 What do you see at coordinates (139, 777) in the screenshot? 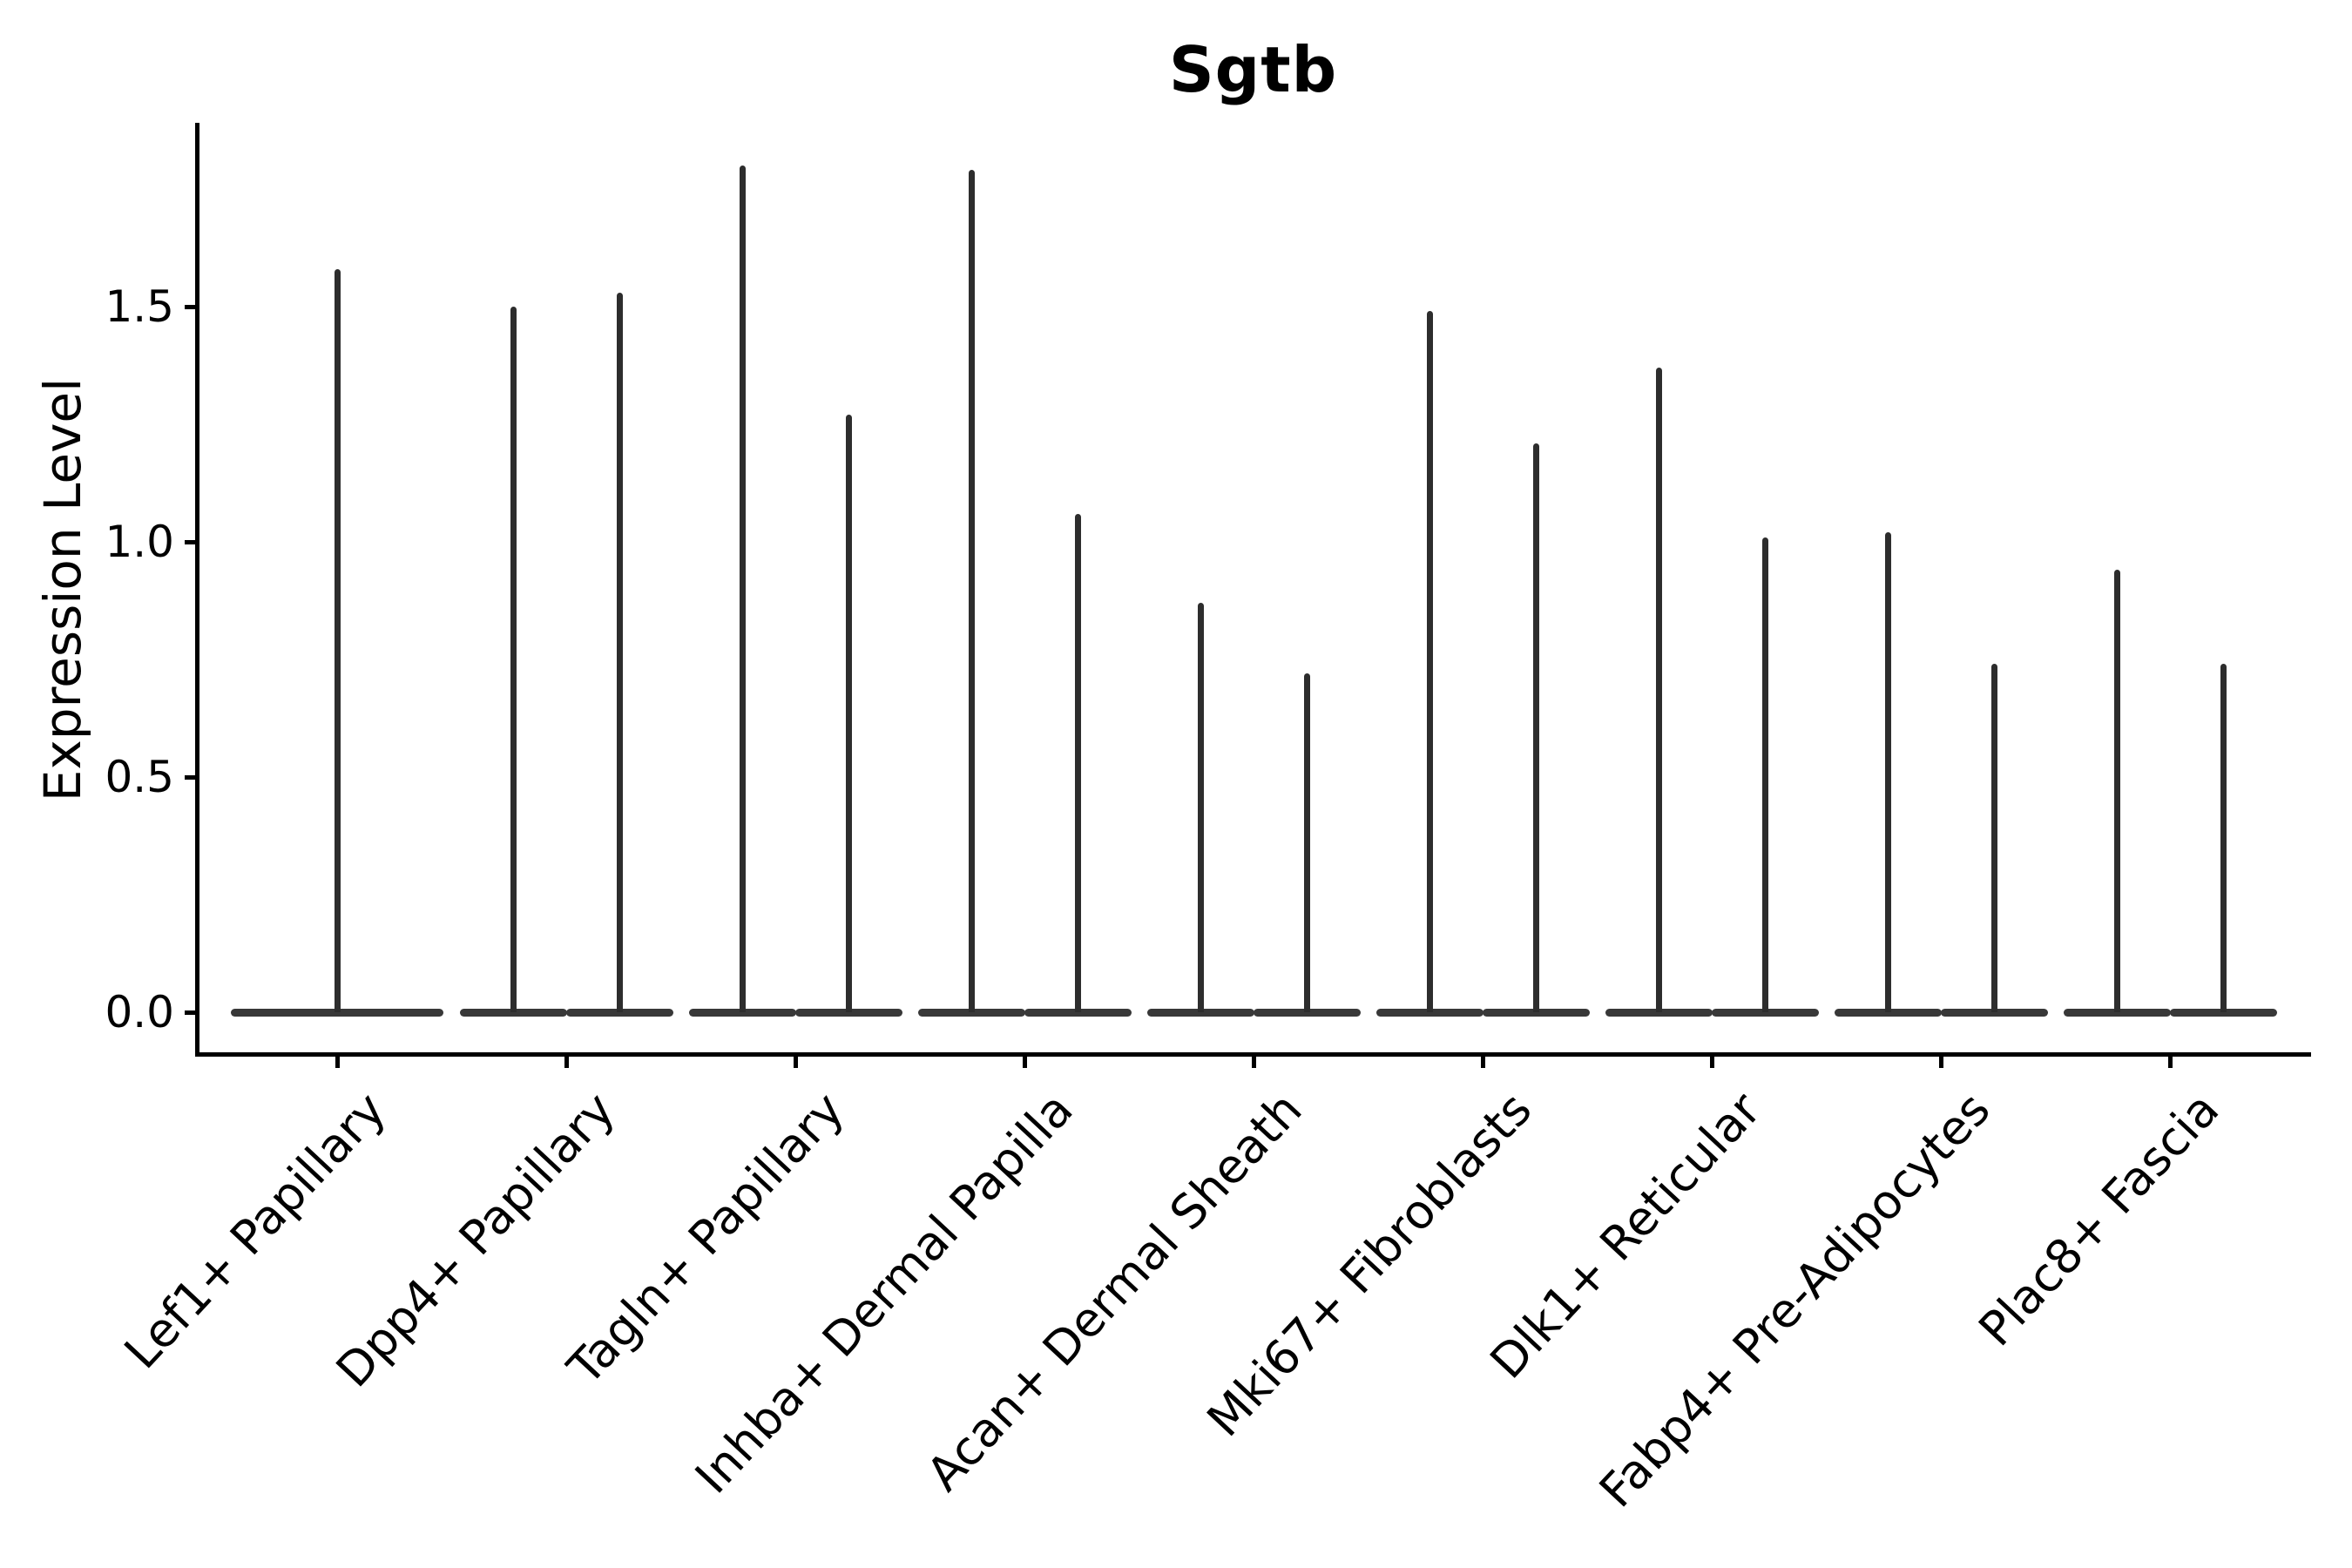
I see `y-tick-label: 0.5` at bounding box center [139, 777].